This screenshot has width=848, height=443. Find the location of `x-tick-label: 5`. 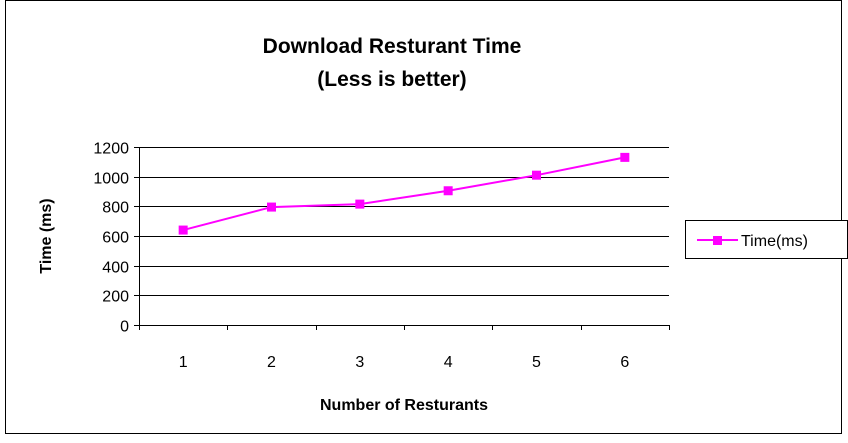

x-tick-label: 5 is located at coordinates (536, 362).